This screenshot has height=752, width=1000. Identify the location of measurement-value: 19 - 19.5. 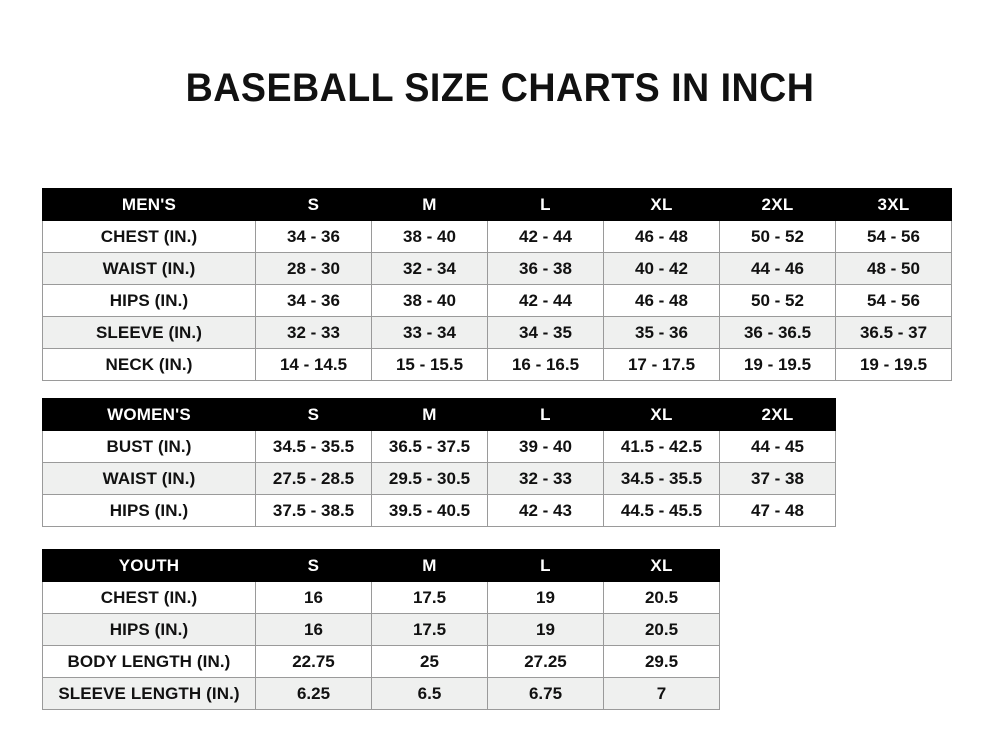
(777, 364).